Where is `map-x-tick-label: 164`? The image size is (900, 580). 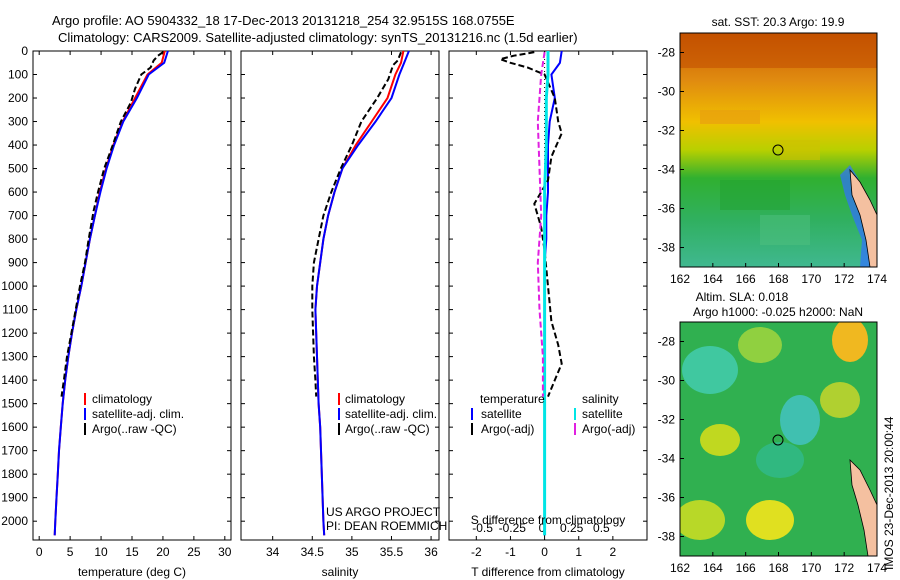
map-x-tick-label: 164 is located at coordinates (713, 279).